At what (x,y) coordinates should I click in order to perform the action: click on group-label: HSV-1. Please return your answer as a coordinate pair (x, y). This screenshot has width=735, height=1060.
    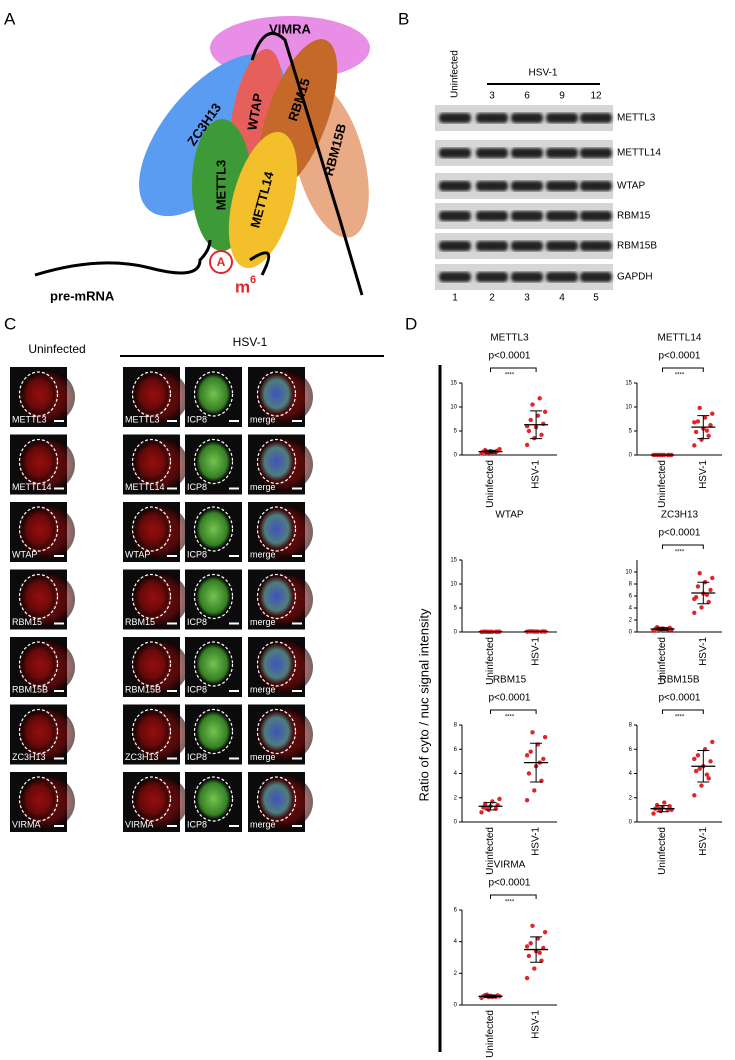
    Looking at the image, I should click on (543, 73).